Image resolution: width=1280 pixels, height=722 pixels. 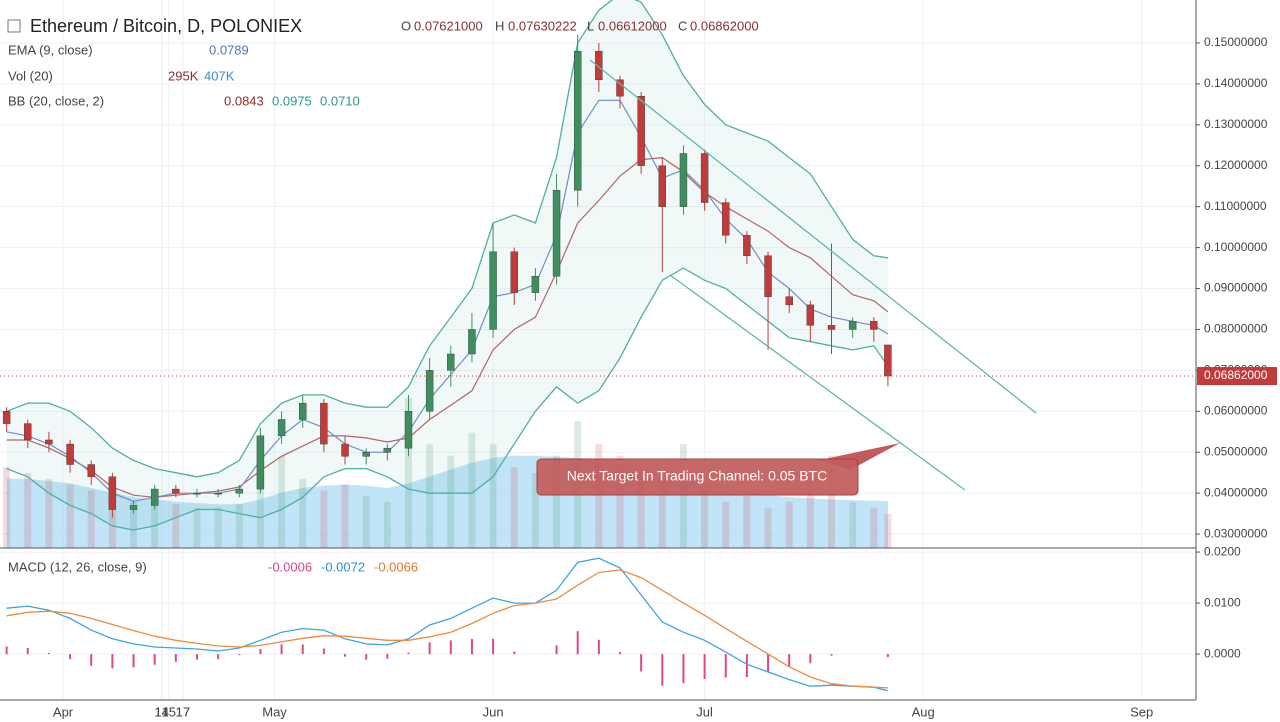 I want to click on x-tick-label: 14, so click(x=161, y=711).